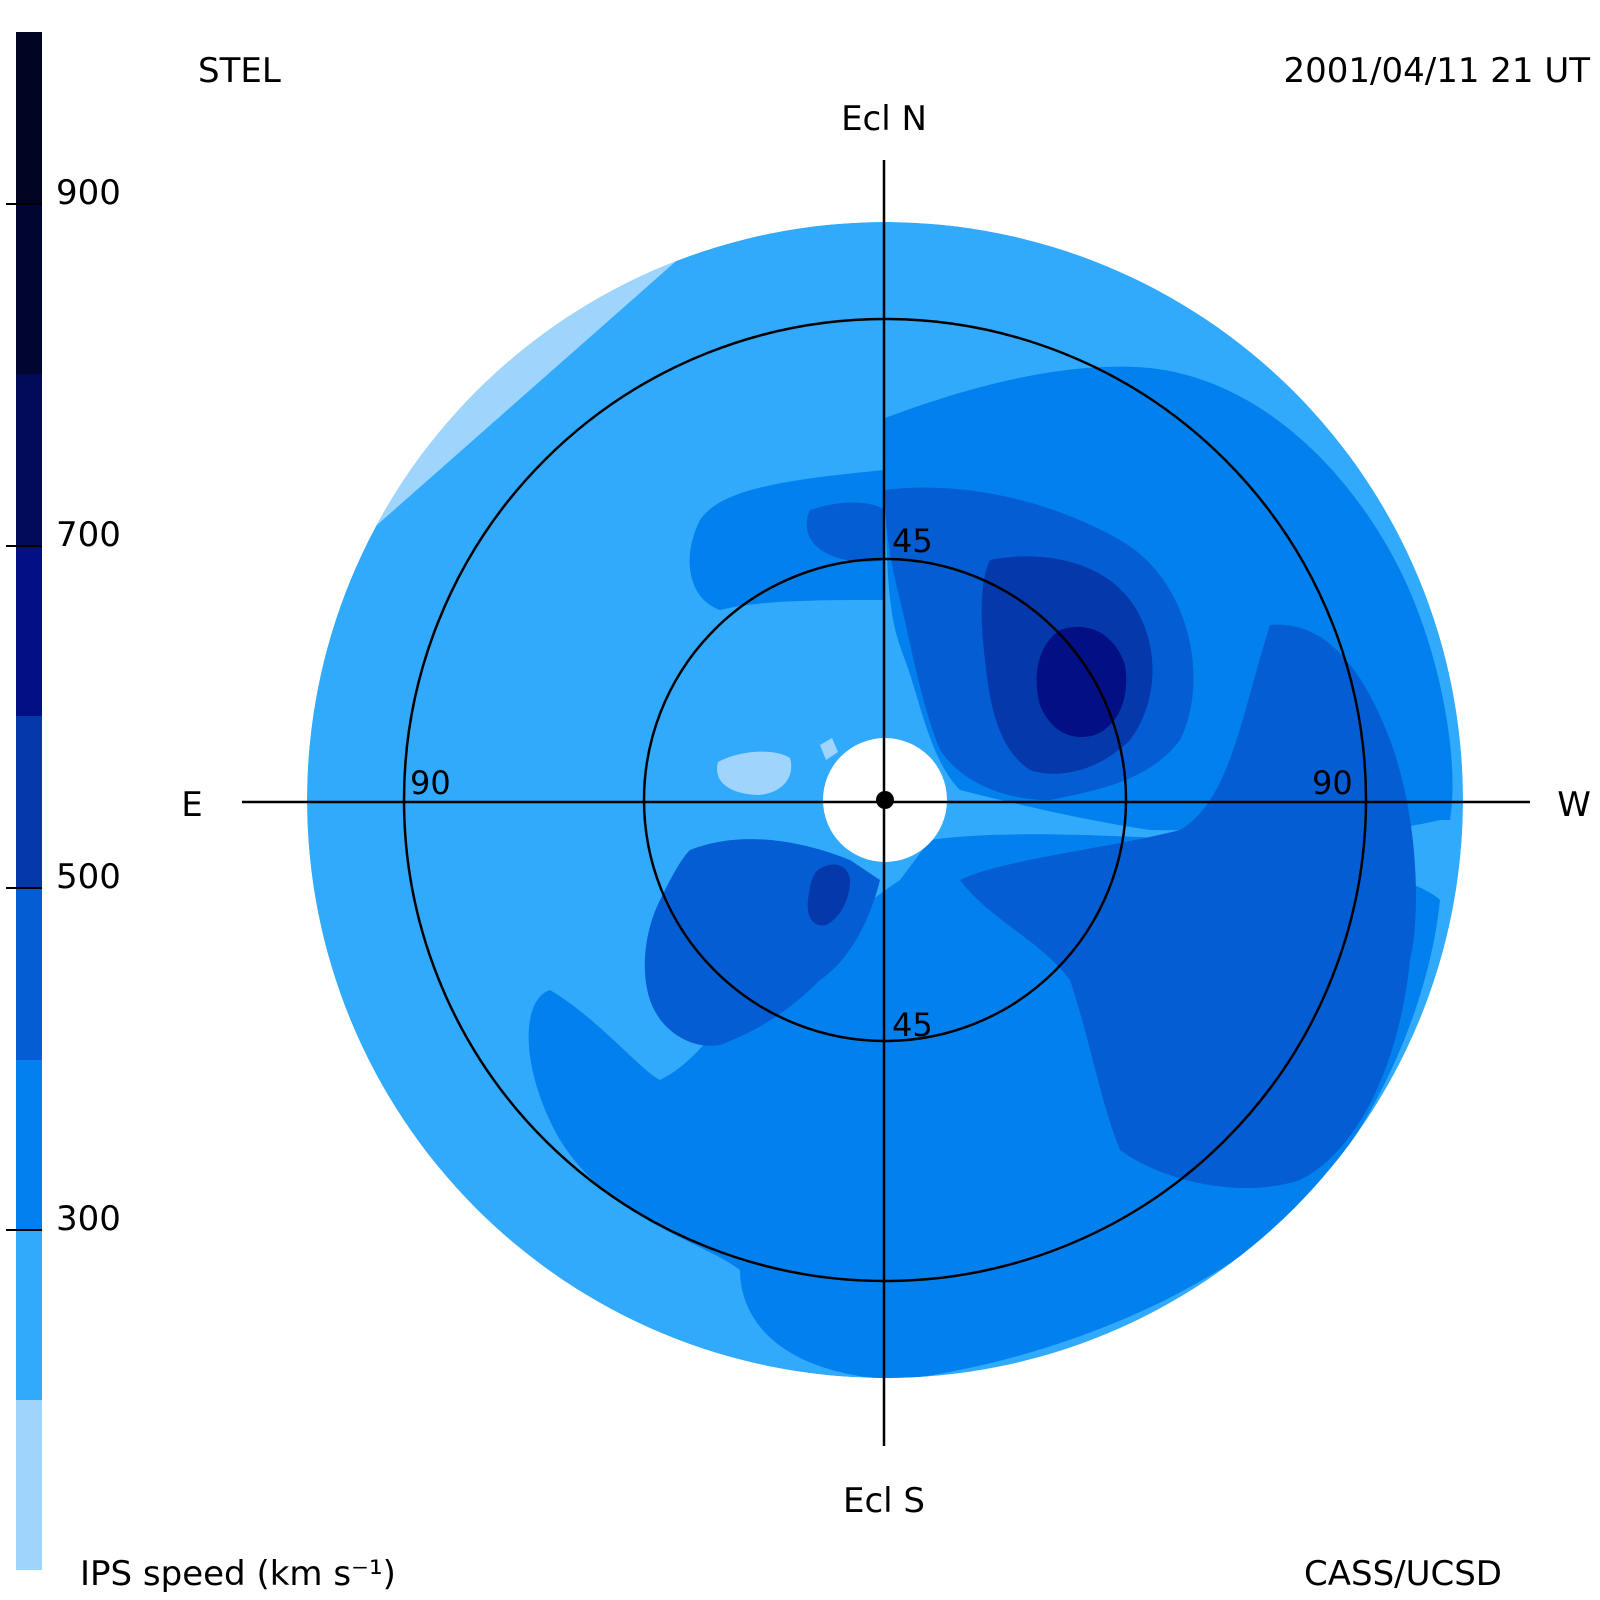 This screenshot has width=1600, height=1600. Describe the element at coordinates (88, 535) in the screenshot. I see `colorbar-tick-label: 700` at that location.